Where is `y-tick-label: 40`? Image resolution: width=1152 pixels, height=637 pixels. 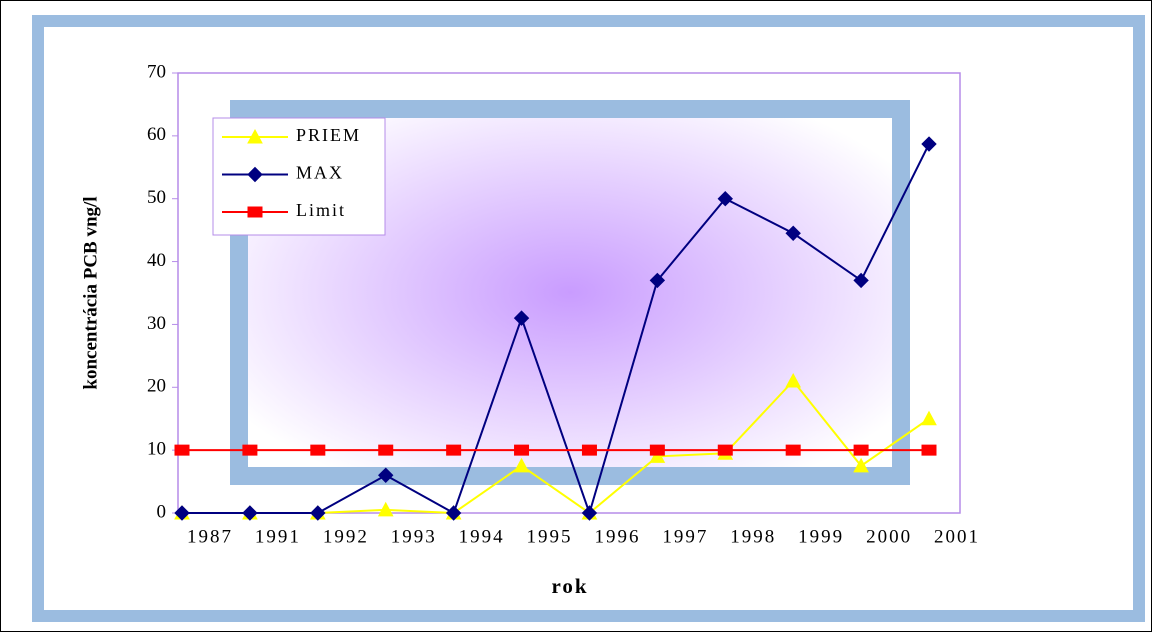
y-tick-label: 40 is located at coordinates (156, 260).